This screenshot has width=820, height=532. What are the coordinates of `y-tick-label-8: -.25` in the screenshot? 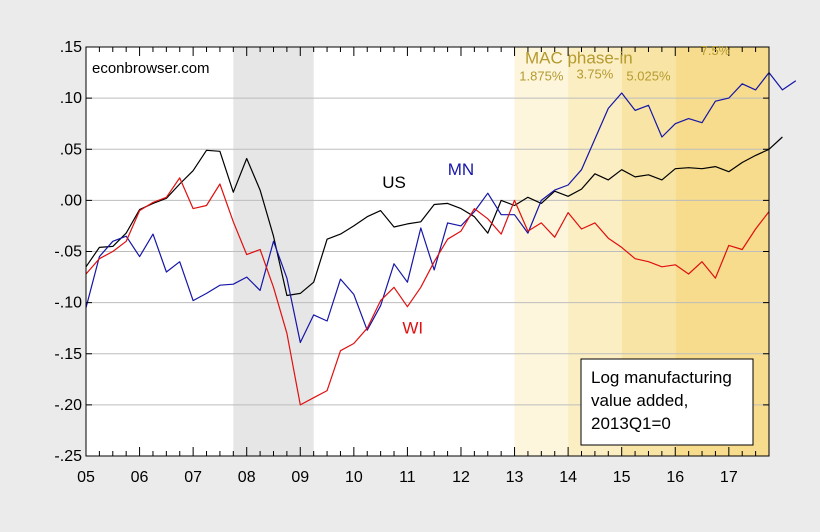 It's located at (68, 456).